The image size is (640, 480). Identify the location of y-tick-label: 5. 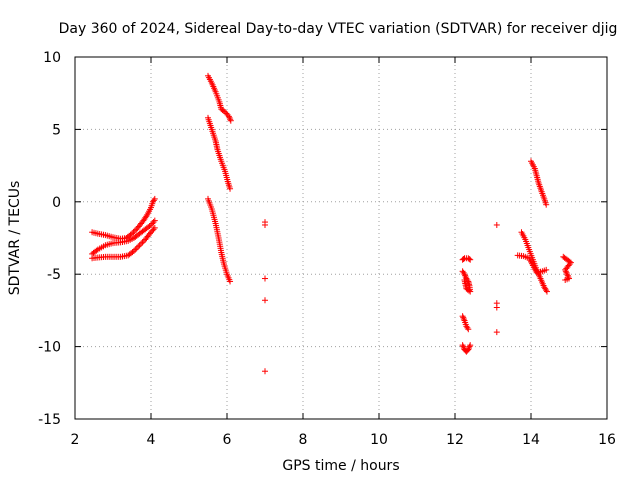
(56, 130).